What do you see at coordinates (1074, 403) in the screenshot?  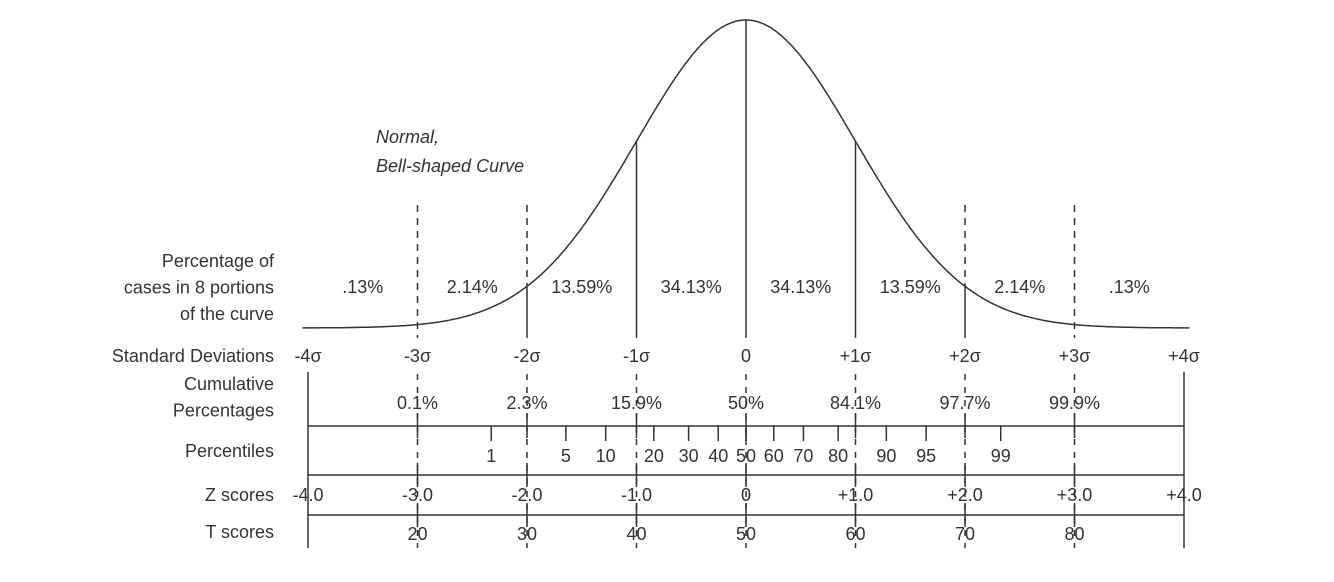 I see `cumulative-label: 99.9%` at bounding box center [1074, 403].